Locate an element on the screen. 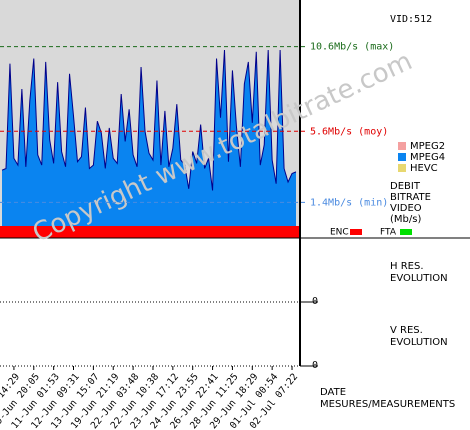 This screenshot has height=430, width=470. status-bar is located at coordinates (150, 232).